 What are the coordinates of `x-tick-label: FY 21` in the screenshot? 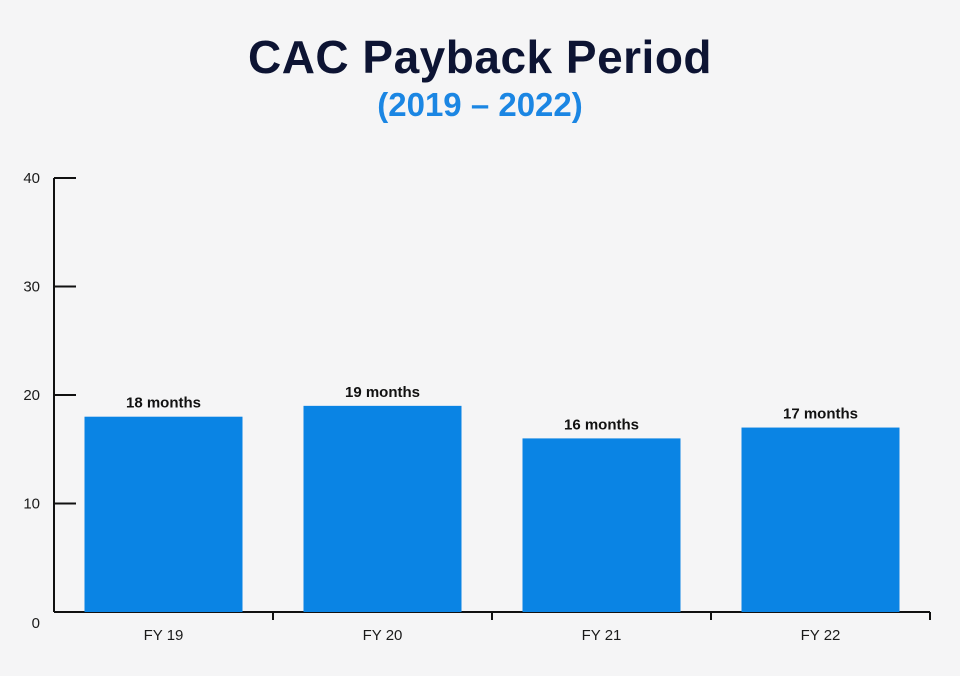 It's located at (602, 635).